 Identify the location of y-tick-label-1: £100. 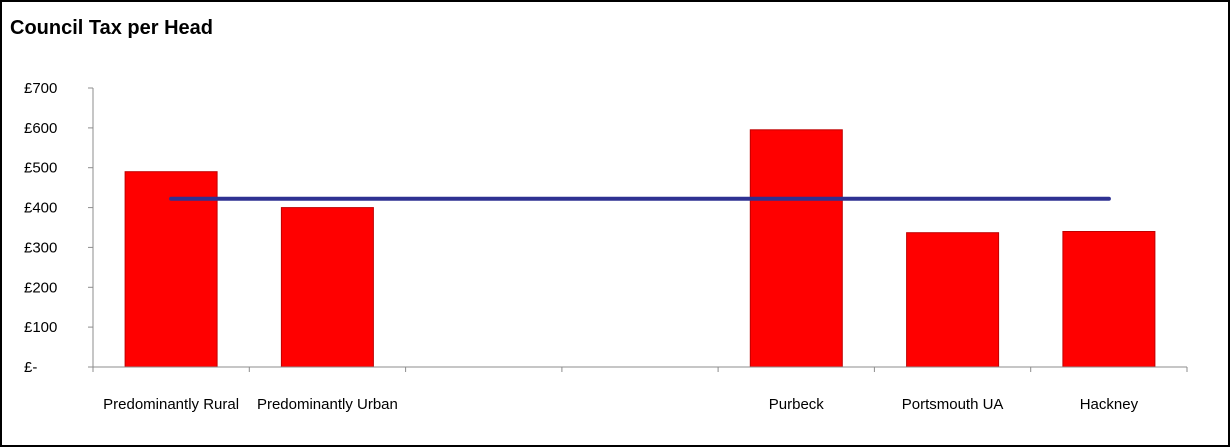
(40, 327).